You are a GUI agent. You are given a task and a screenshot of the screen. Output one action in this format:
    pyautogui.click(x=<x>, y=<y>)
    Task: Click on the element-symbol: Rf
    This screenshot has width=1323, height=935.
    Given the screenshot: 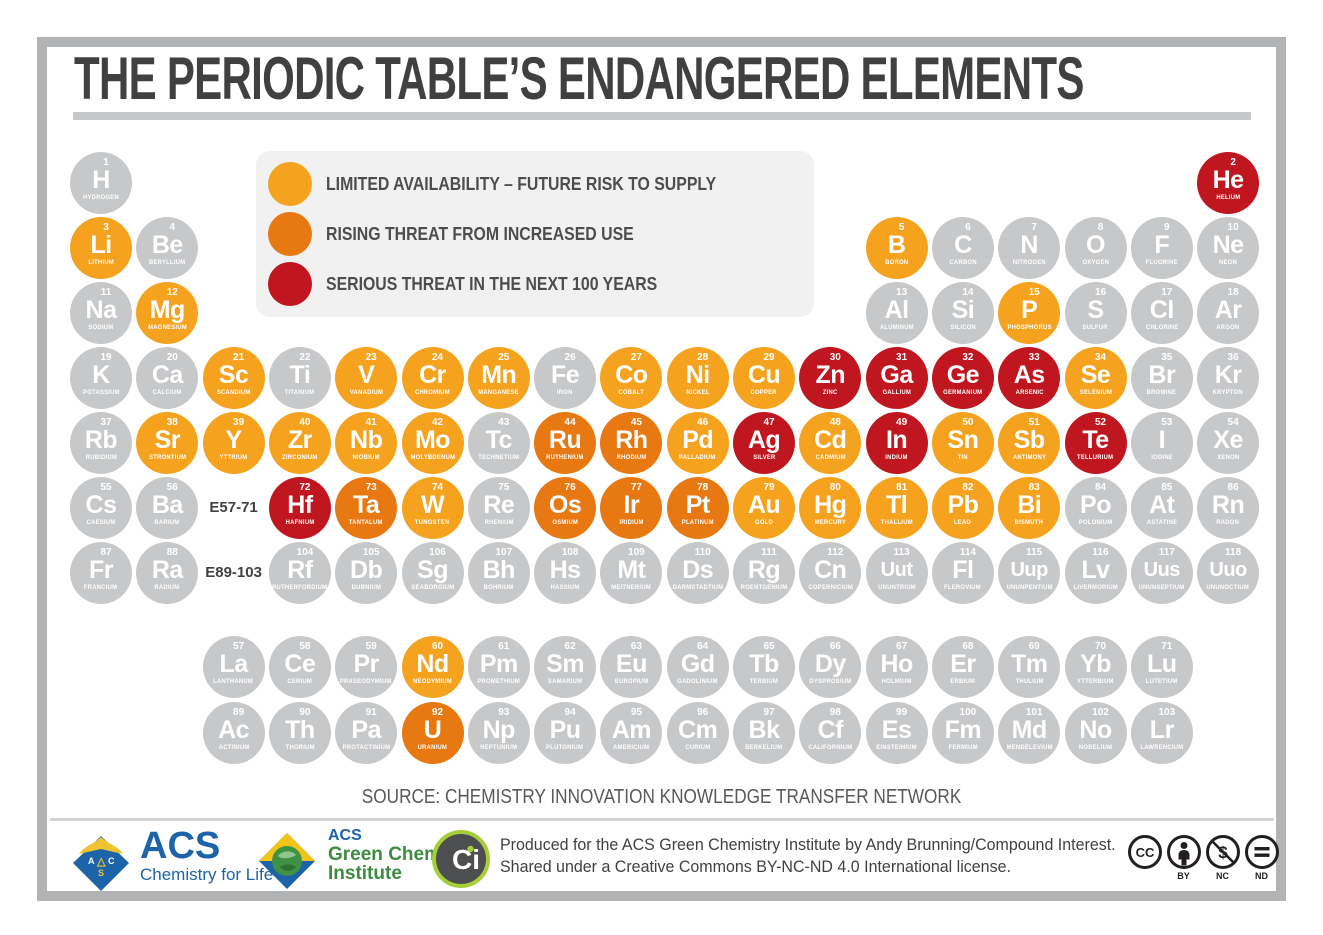 What is the action you would take?
    pyautogui.click(x=300, y=570)
    